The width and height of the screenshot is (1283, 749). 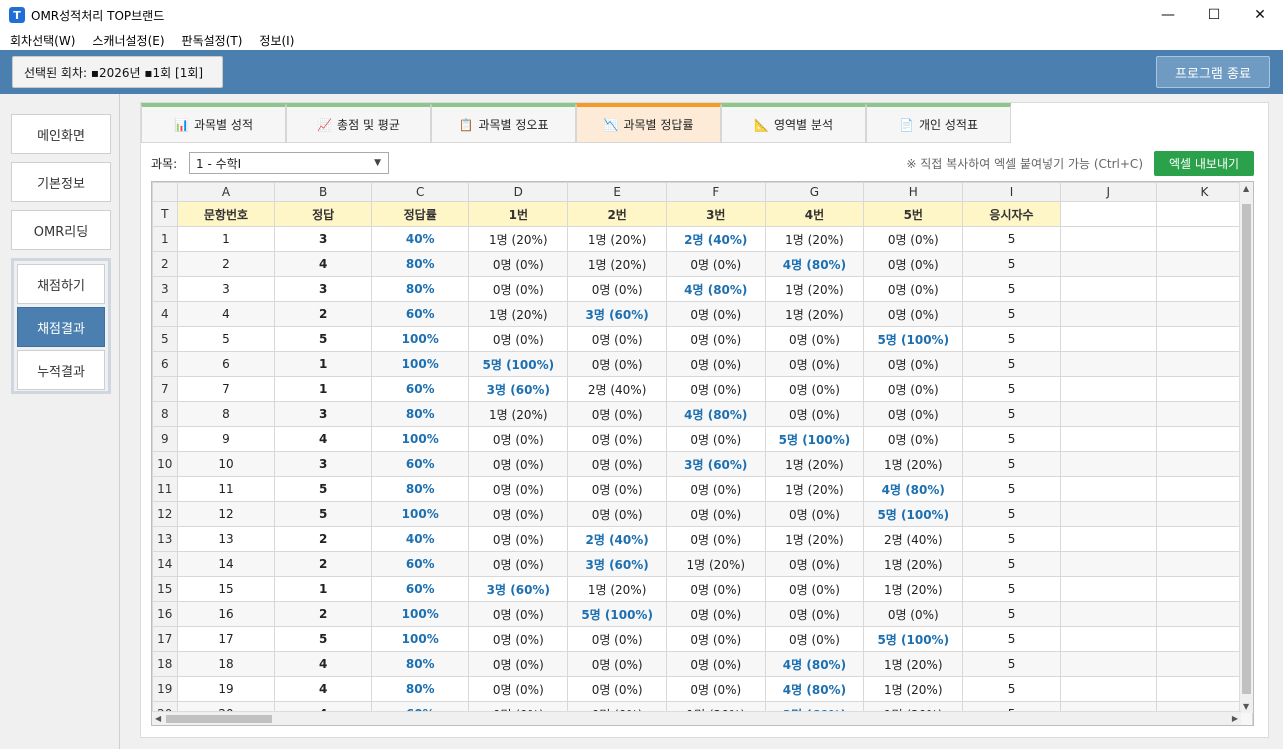 What do you see at coordinates (61, 134) in the screenshot?
I see `sidebar-item-main: 메인화면` at bounding box center [61, 134].